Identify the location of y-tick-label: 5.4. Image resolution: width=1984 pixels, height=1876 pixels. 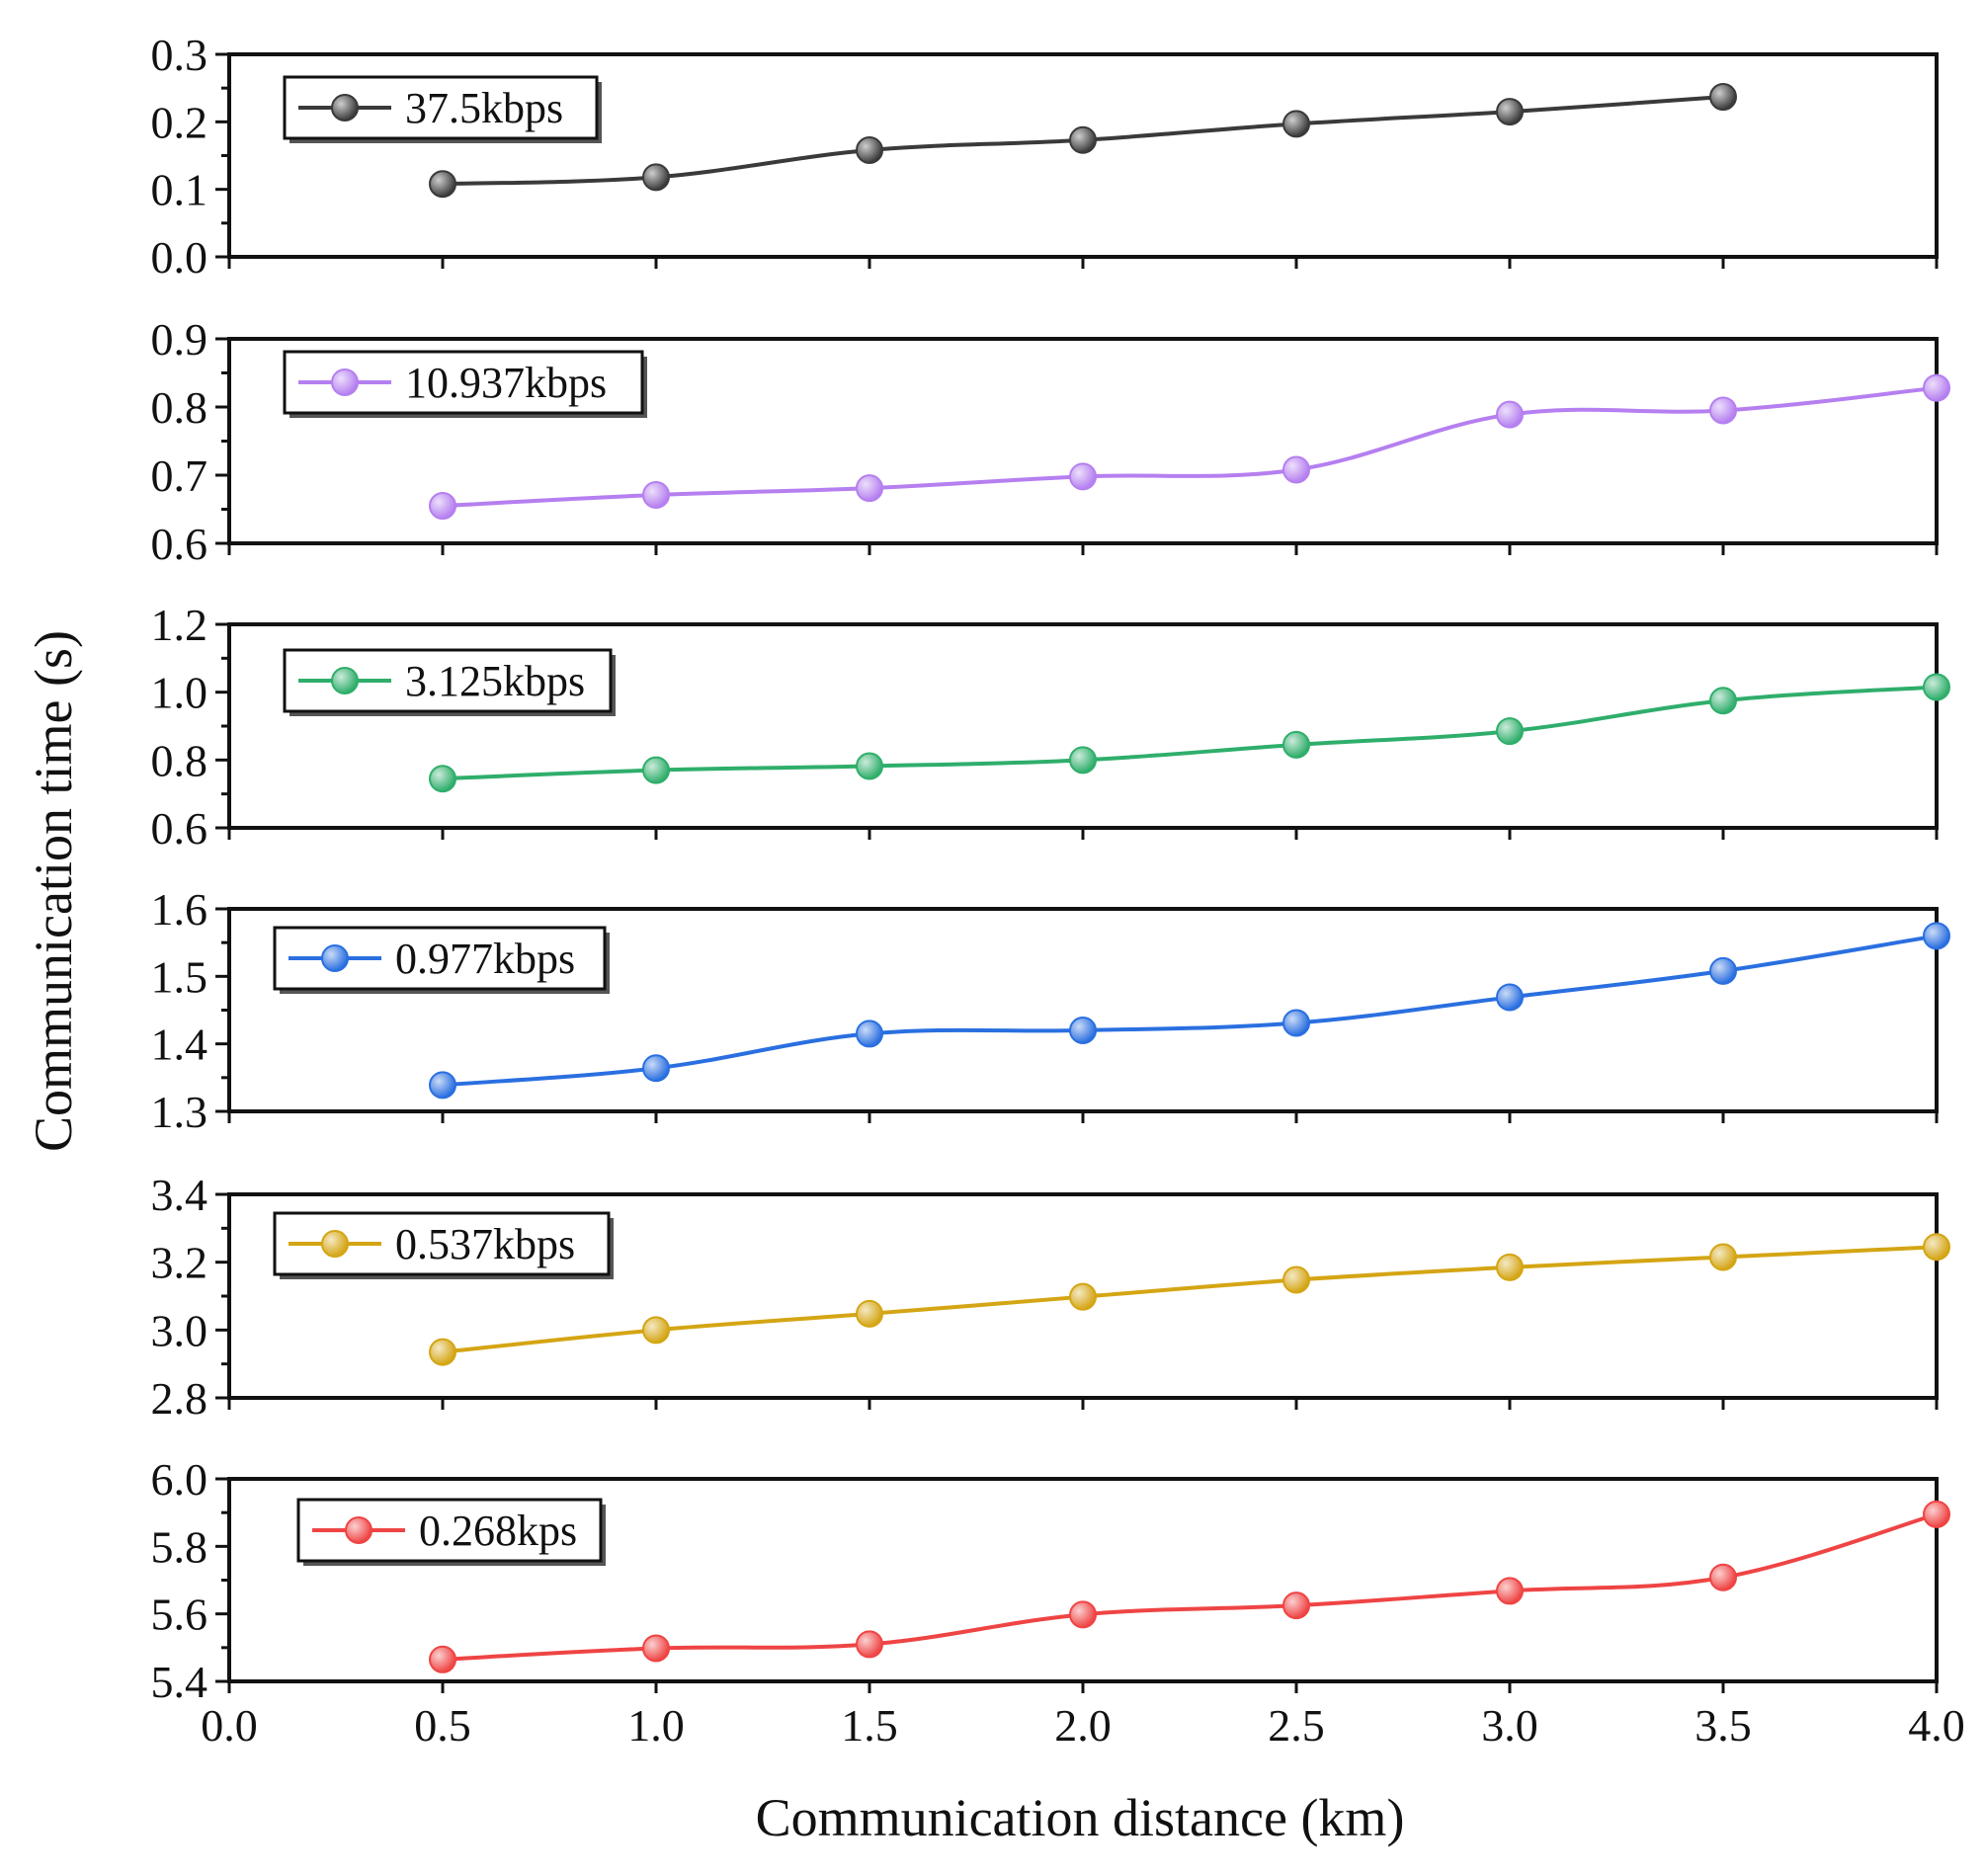
(180, 1682).